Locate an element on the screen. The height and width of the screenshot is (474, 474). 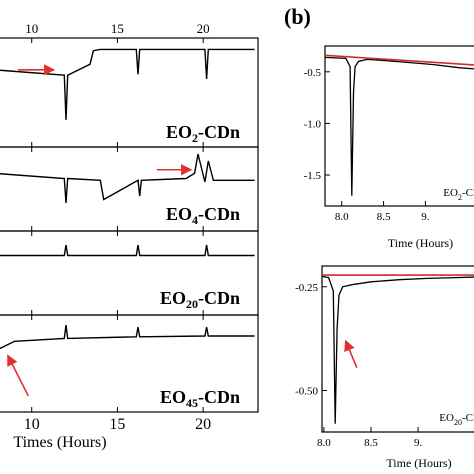
inset-arrow is located at coordinates (351, 353).